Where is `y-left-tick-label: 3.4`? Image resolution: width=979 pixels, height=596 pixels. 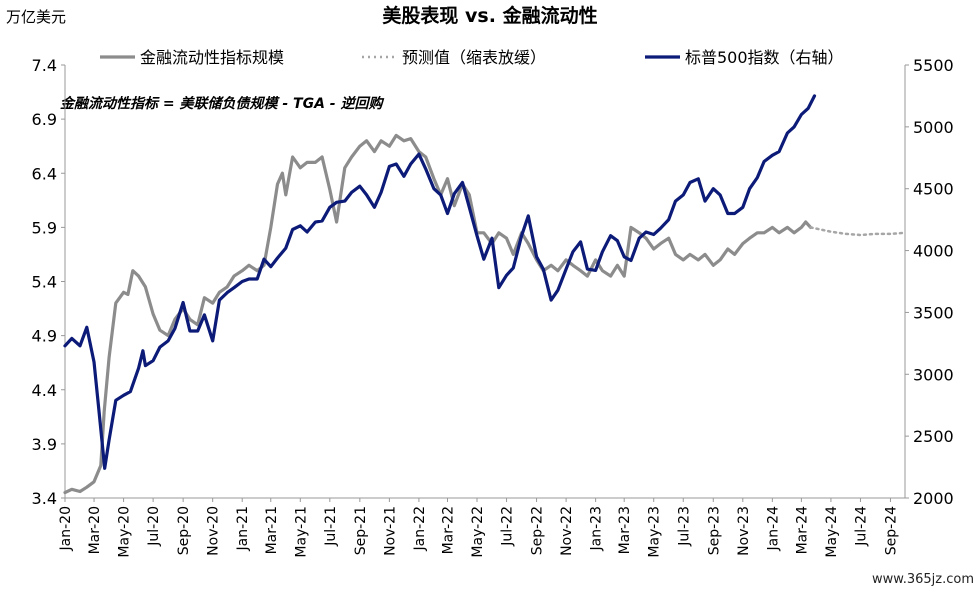
y-left-tick-label: 3.4 is located at coordinates (44, 498).